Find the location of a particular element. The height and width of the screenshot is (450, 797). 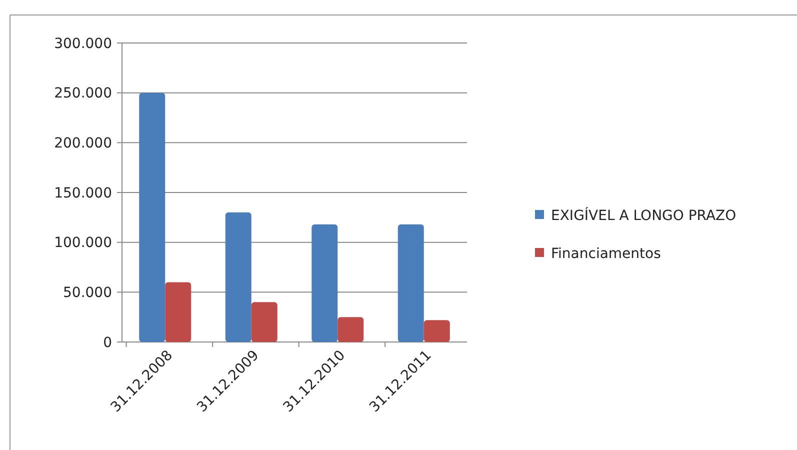

y-tick-label: 0 is located at coordinates (107, 342).